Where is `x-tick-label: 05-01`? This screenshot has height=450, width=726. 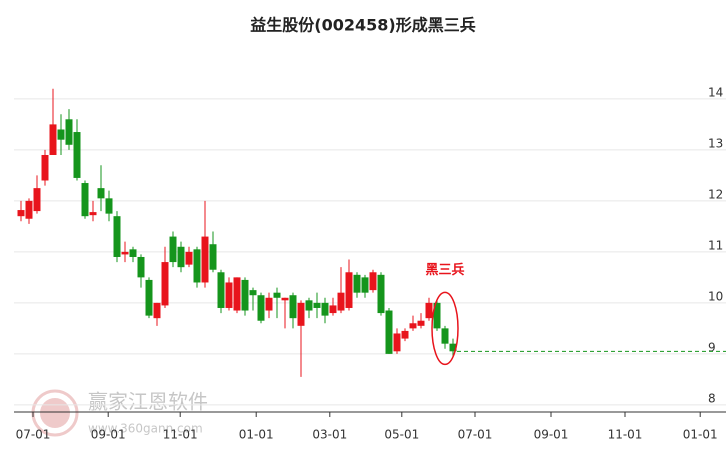
x-tick-label: 05-01 is located at coordinates (401, 435).